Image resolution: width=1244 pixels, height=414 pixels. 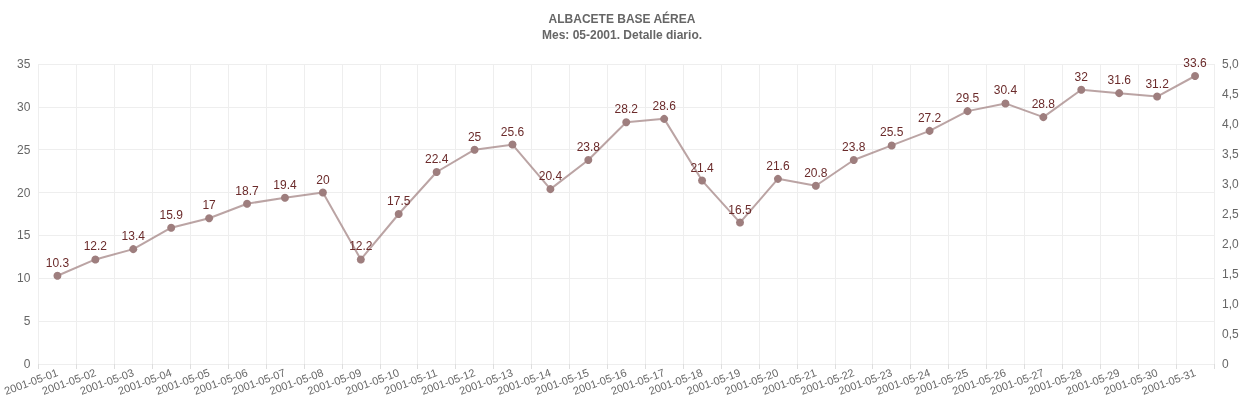 What do you see at coordinates (285, 184) in the screenshot?
I see `data-label: 19.4` at bounding box center [285, 184].